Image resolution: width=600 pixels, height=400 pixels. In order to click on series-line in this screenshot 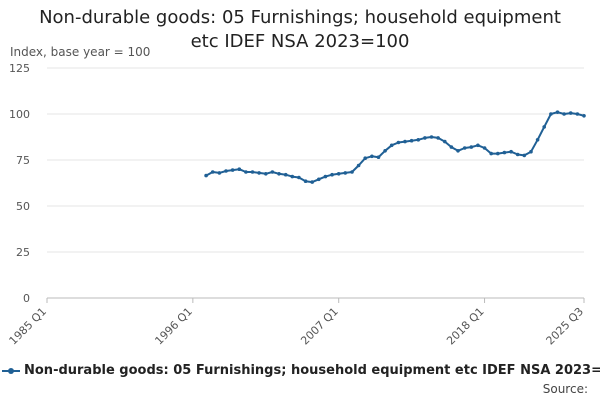, I will do `click(395, 147)`.